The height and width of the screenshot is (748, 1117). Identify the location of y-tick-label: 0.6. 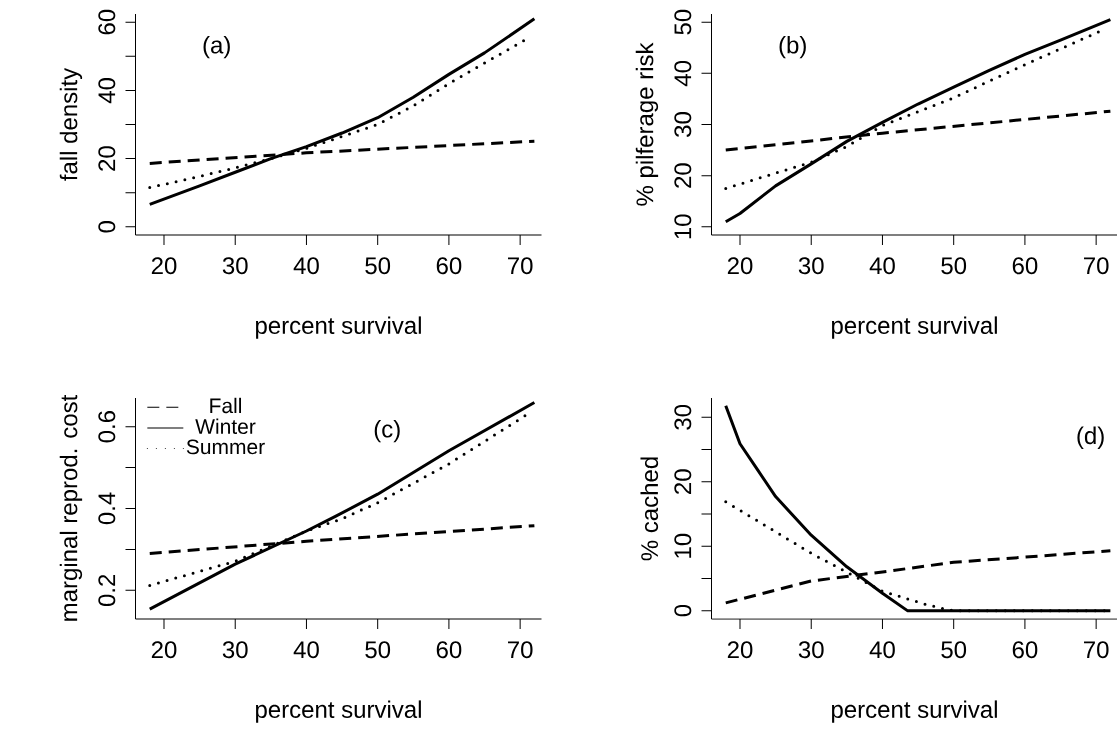
(107, 427).